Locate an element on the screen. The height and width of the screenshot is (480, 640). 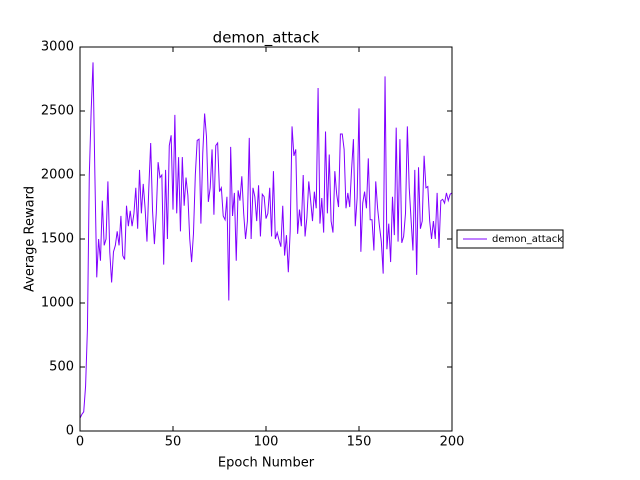
y-tick-label: 1000 is located at coordinates (57, 303).